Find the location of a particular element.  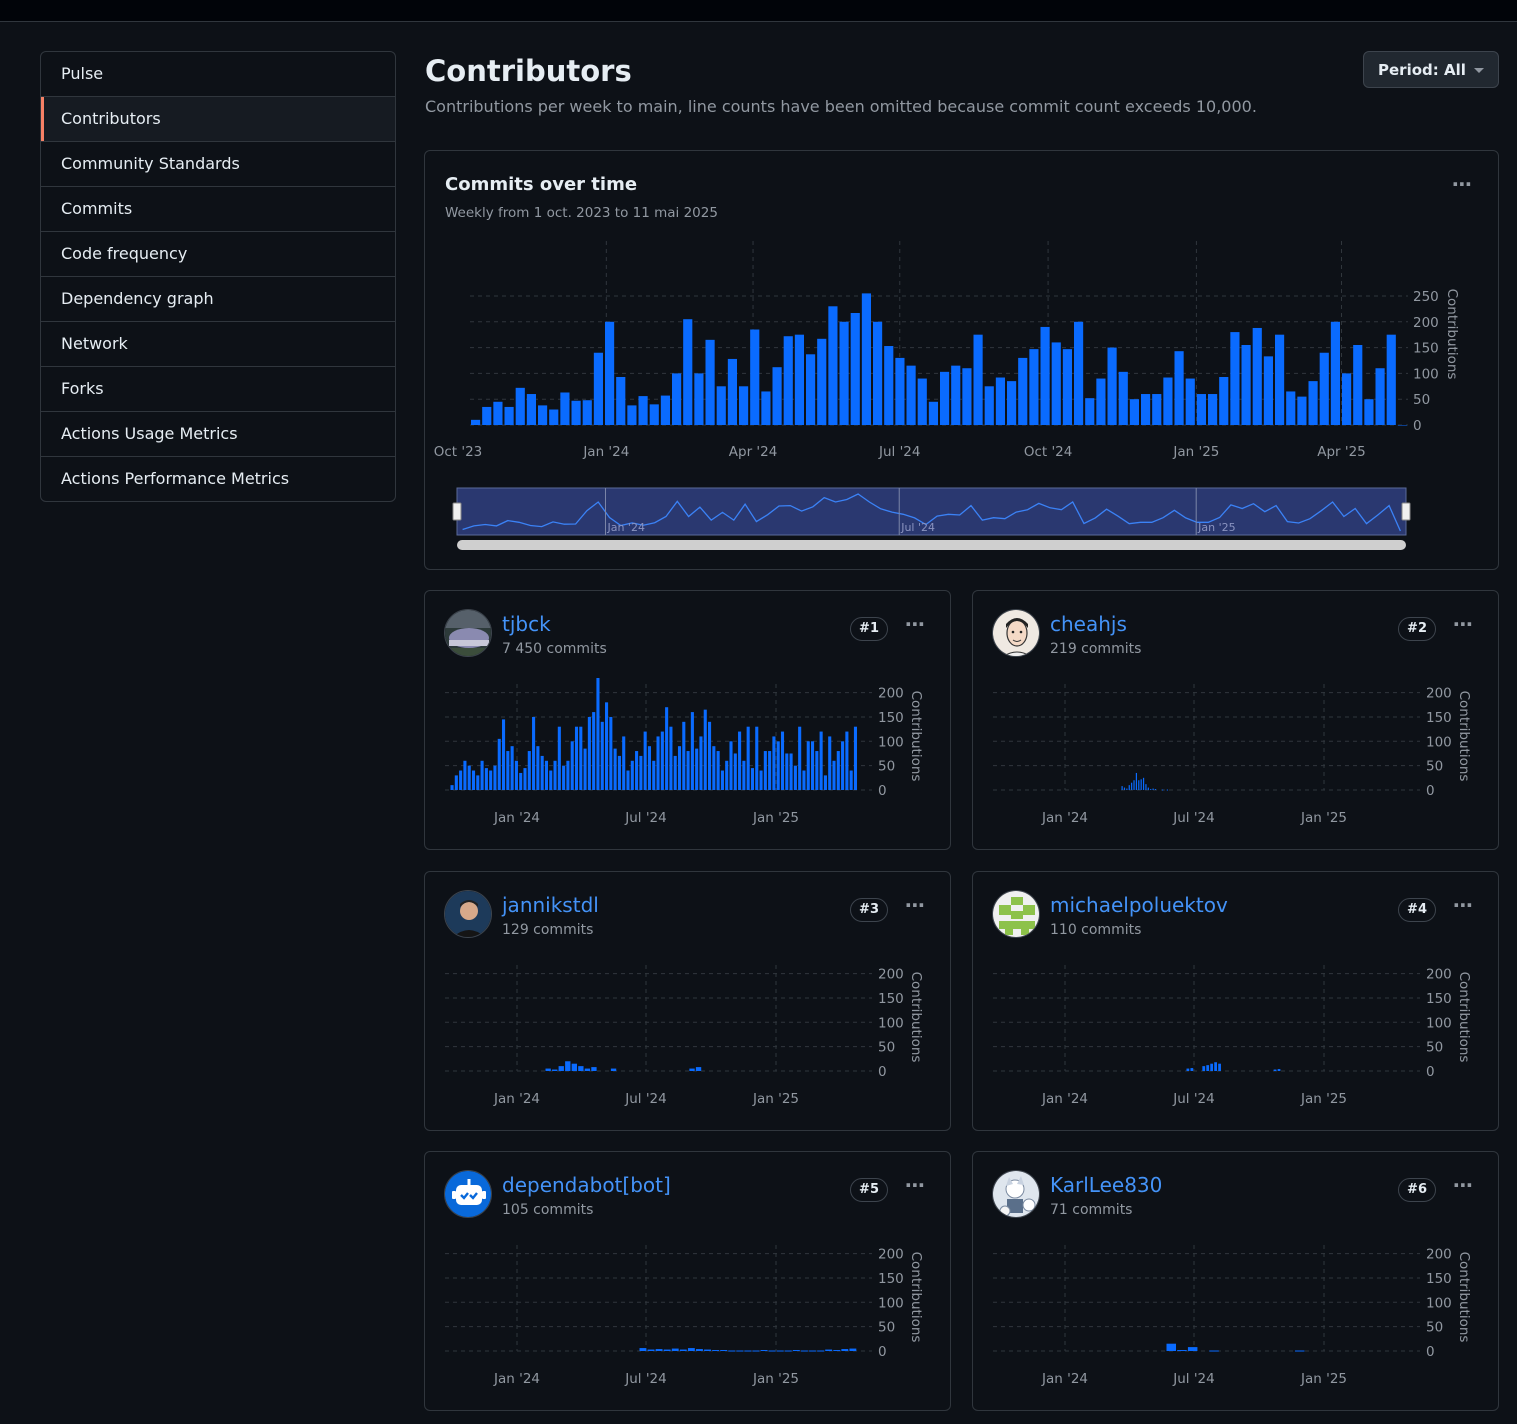

contributor-commit-count: 129 commits is located at coordinates (548, 930).